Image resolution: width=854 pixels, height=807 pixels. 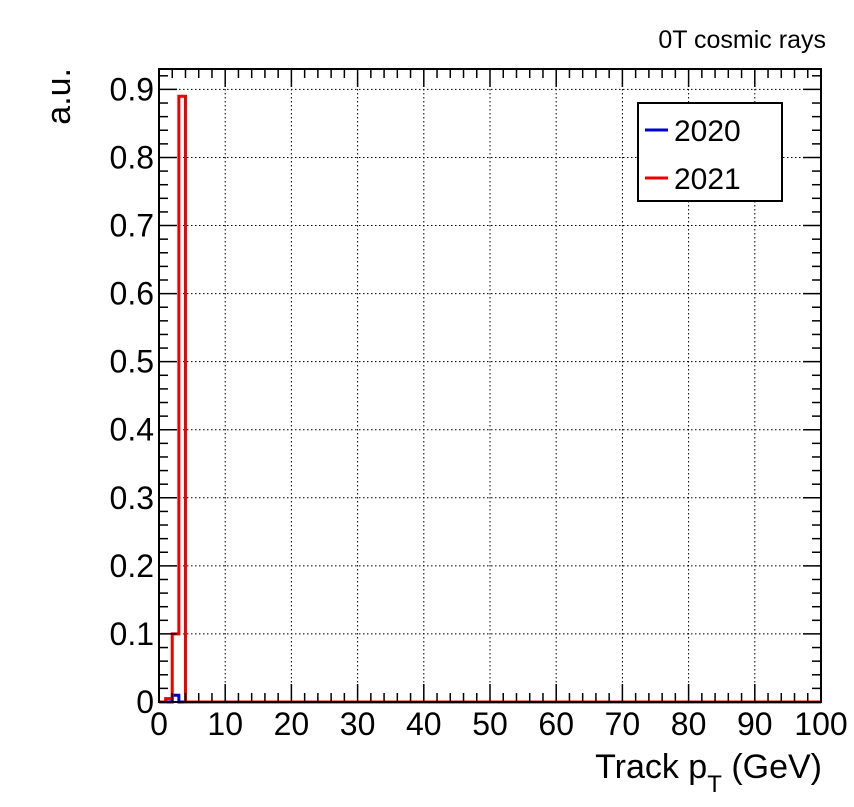 I want to click on legend-label-2021: 2021, so click(x=707, y=179).